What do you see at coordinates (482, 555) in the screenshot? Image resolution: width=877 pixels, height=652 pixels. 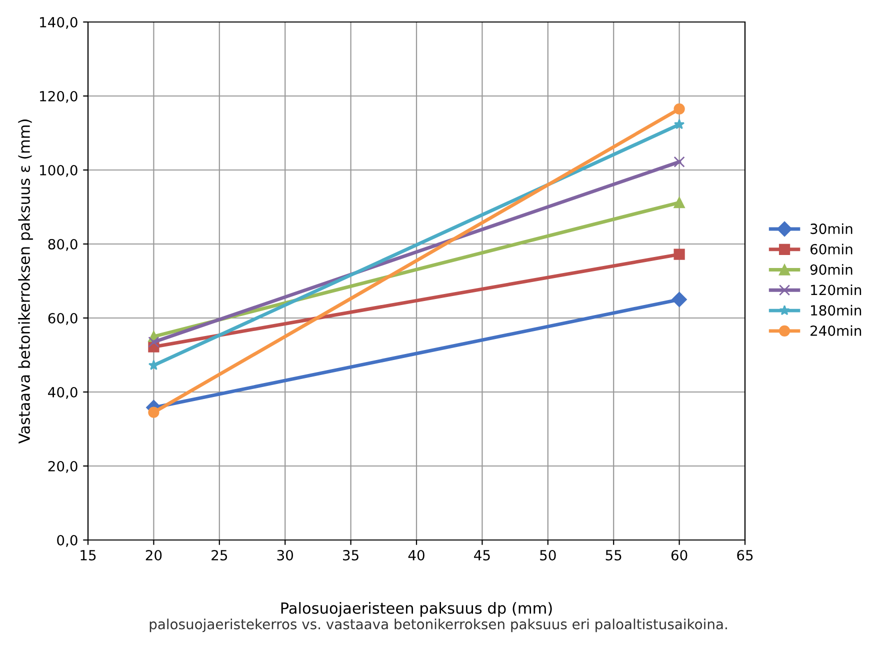 I see `x-tick-label: 45` at bounding box center [482, 555].